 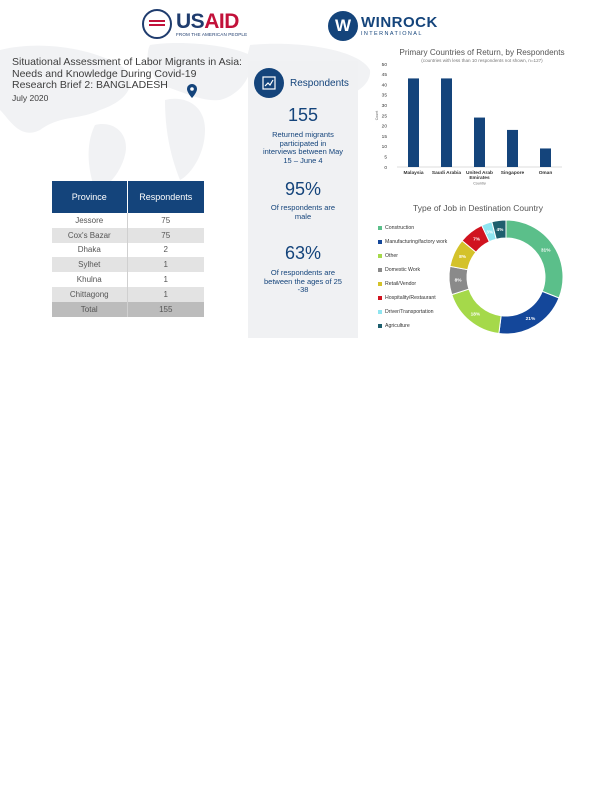 What do you see at coordinates (377, 116) in the screenshot?
I see `y-axis-label: Count` at bounding box center [377, 116].